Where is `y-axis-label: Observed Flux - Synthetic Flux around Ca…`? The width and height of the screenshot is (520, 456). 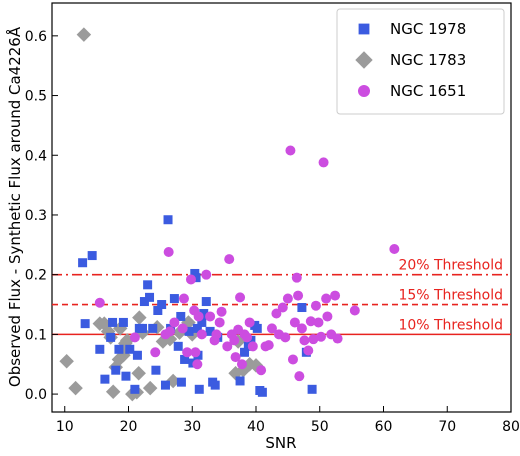
y-axis-label: Observed Flux - Synthetic Flux around Ca… is located at coordinates (14, 206).